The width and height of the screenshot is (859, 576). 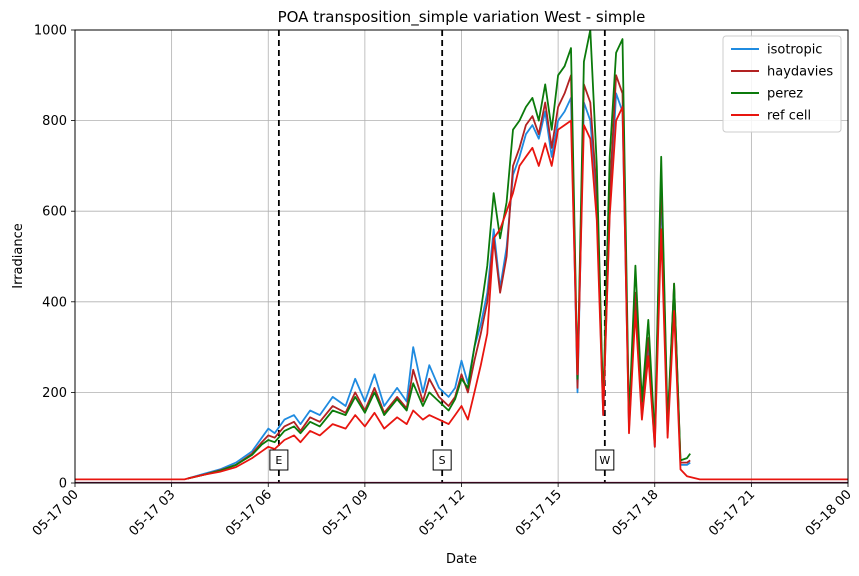 What do you see at coordinates (54, 393) in the screenshot?
I see `y-tick-label: 200` at bounding box center [54, 393].